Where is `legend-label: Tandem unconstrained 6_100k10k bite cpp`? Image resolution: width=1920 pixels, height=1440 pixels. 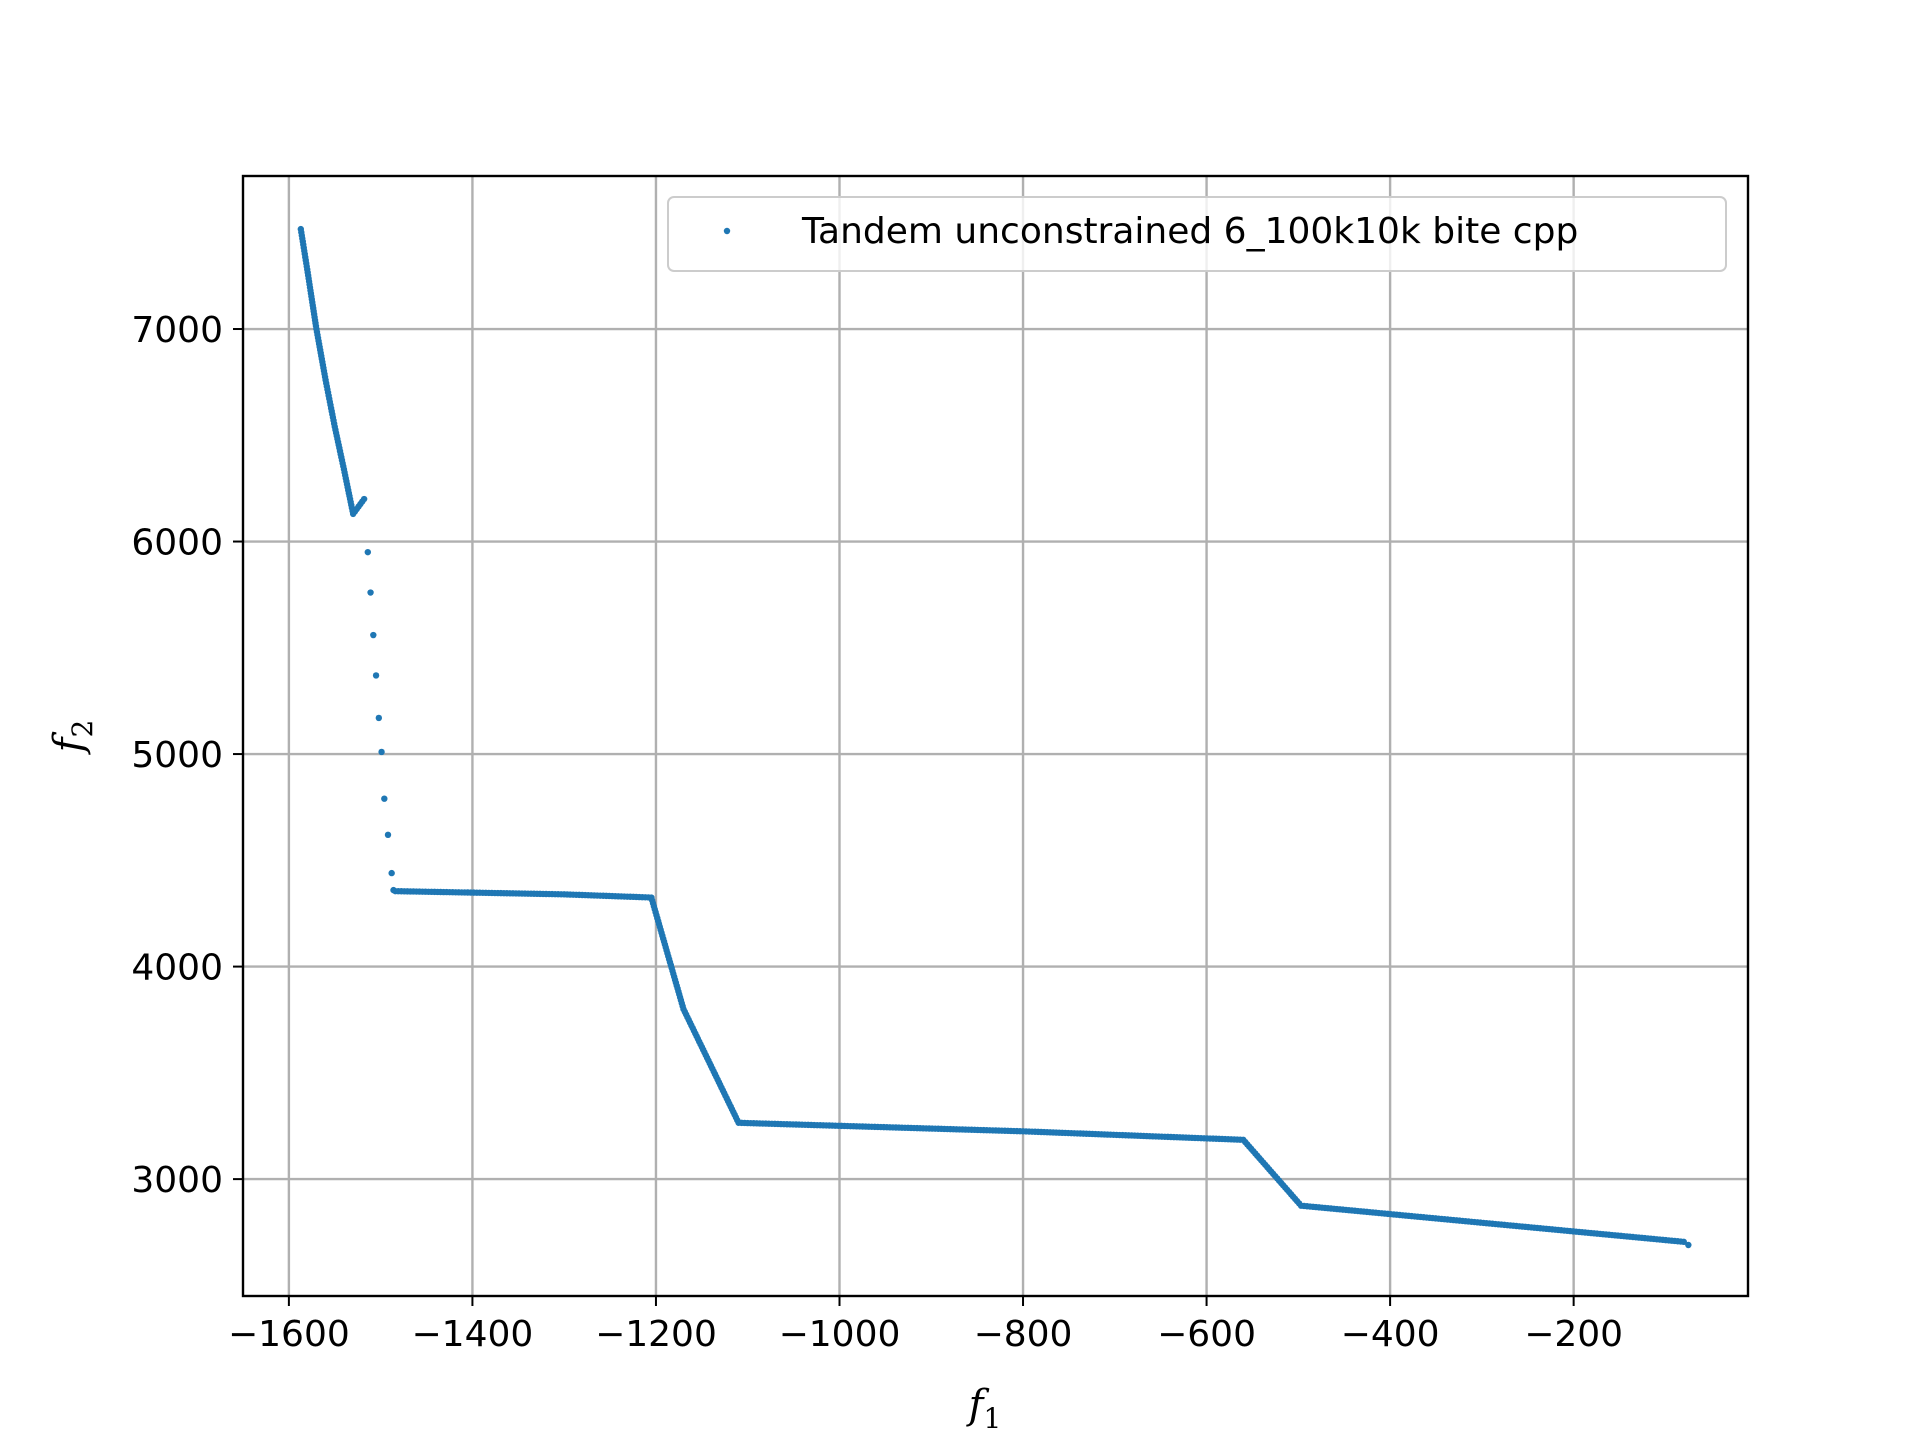
legend-label: Tandem unconstrained 6_100k10k bite cpp is located at coordinates (1189, 231).